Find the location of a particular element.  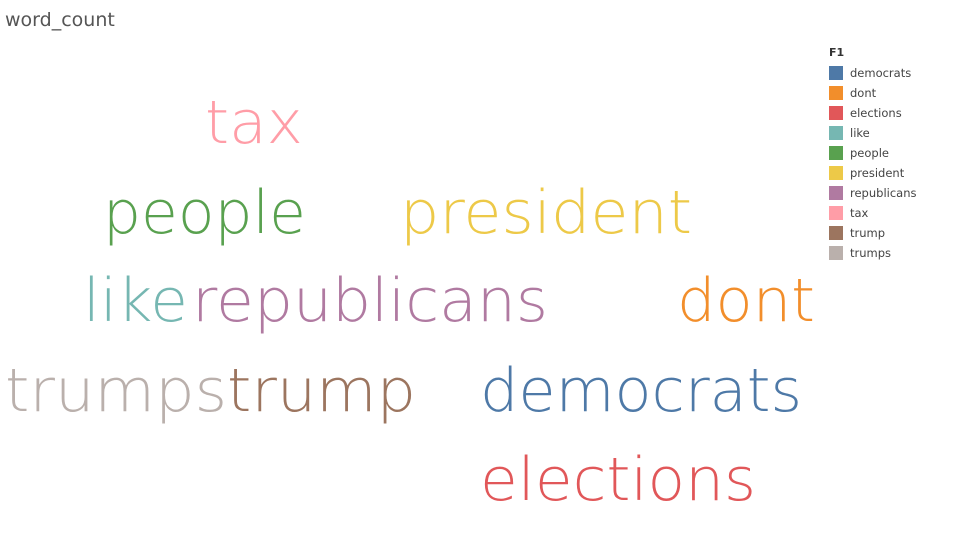

legend-item-trump: trump is located at coordinates (872, 233).